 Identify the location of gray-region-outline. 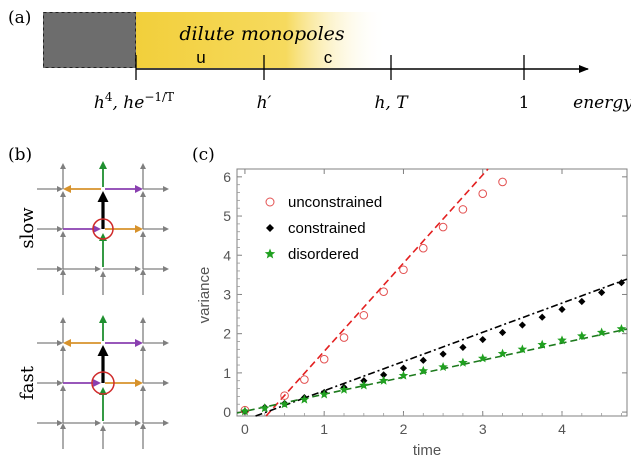
(89, 40).